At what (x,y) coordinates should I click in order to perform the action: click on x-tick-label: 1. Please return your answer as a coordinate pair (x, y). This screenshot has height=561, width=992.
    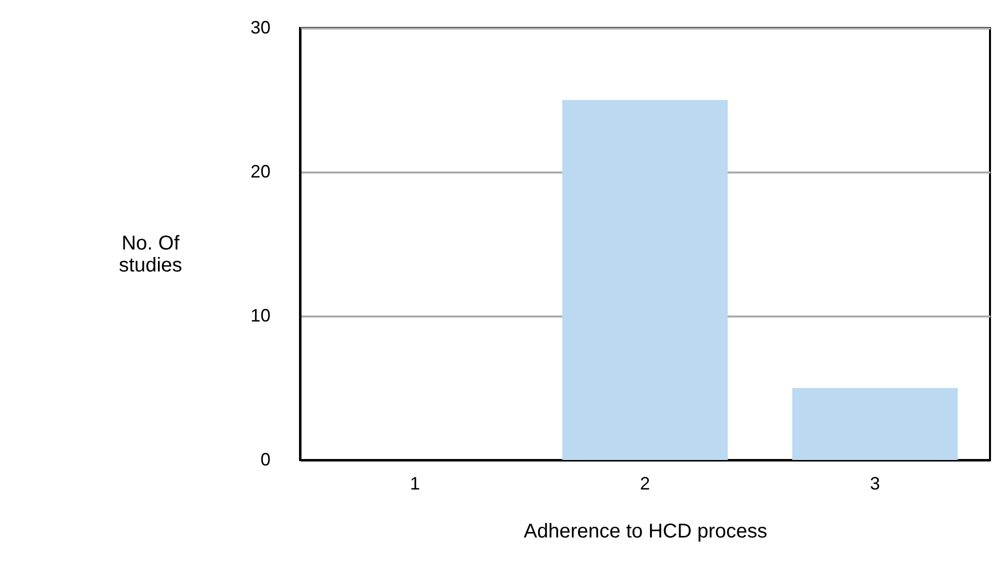
    Looking at the image, I should click on (415, 484).